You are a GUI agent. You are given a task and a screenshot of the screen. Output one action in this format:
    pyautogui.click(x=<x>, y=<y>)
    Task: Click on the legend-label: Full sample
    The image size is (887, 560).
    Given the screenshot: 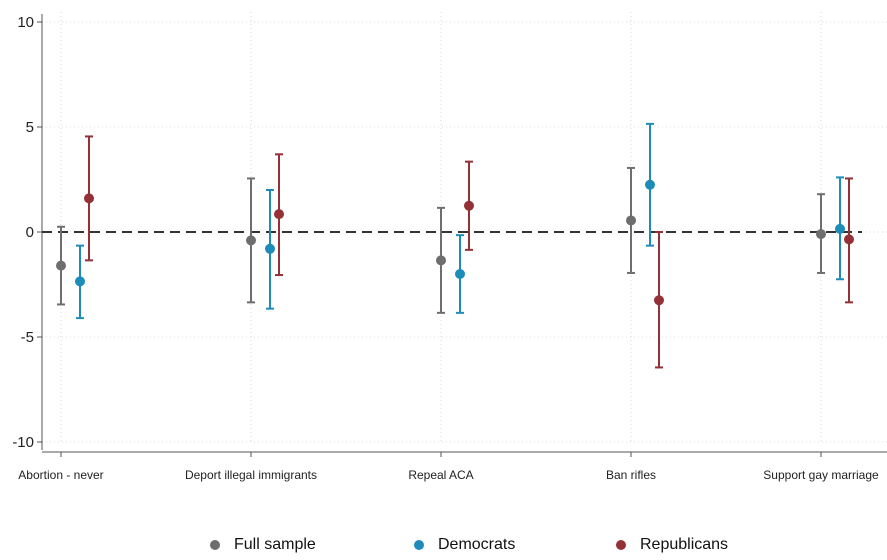 What is the action you would take?
    pyautogui.click(x=275, y=544)
    